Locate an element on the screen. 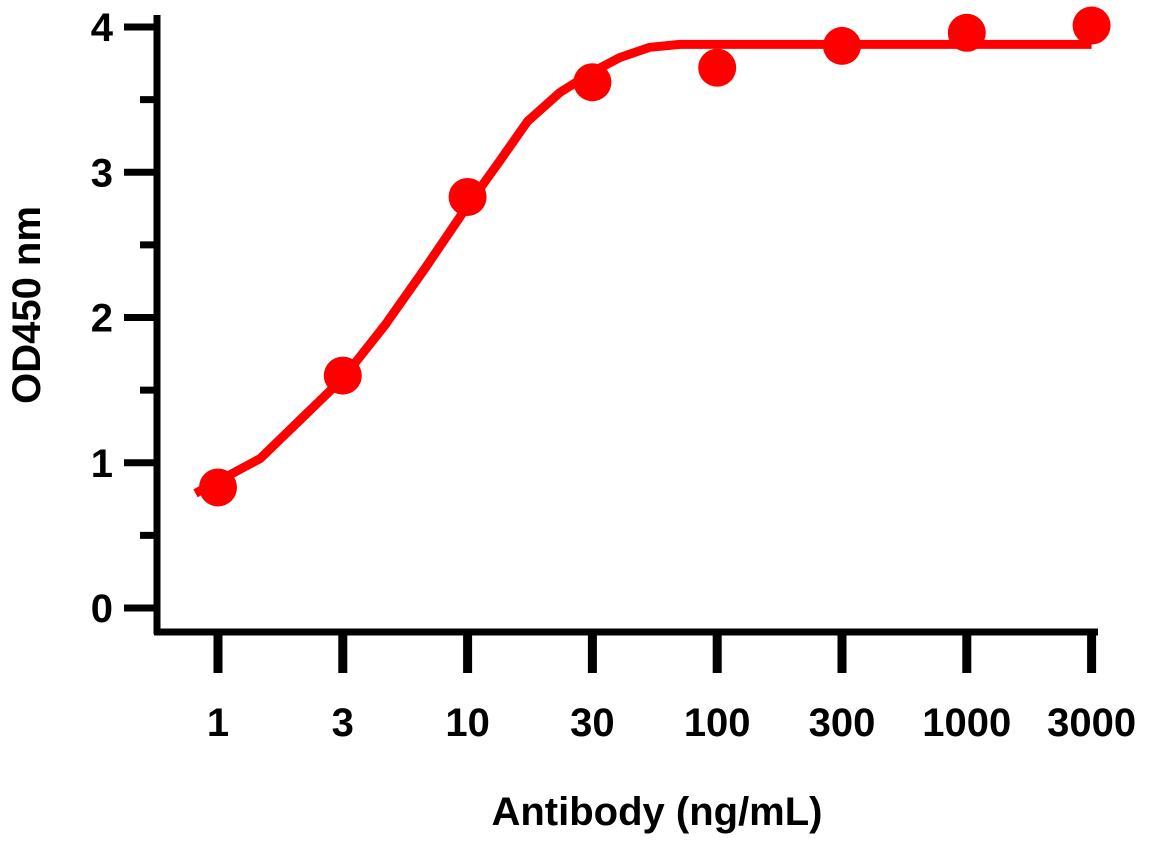 The width and height of the screenshot is (1154, 848). x-tick-label: 30 is located at coordinates (592, 723).